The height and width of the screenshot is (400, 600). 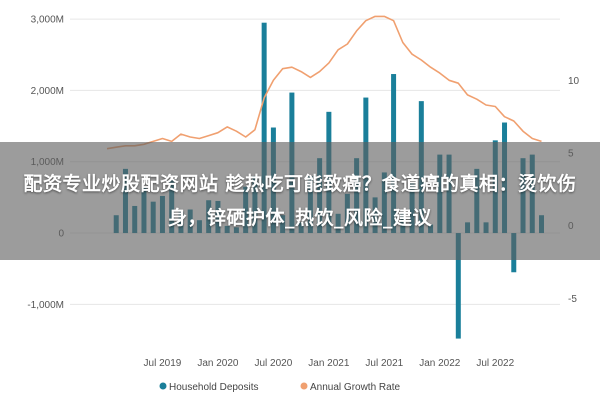 I want to click on x-tick-label: Jul 2022, so click(x=495, y=363).